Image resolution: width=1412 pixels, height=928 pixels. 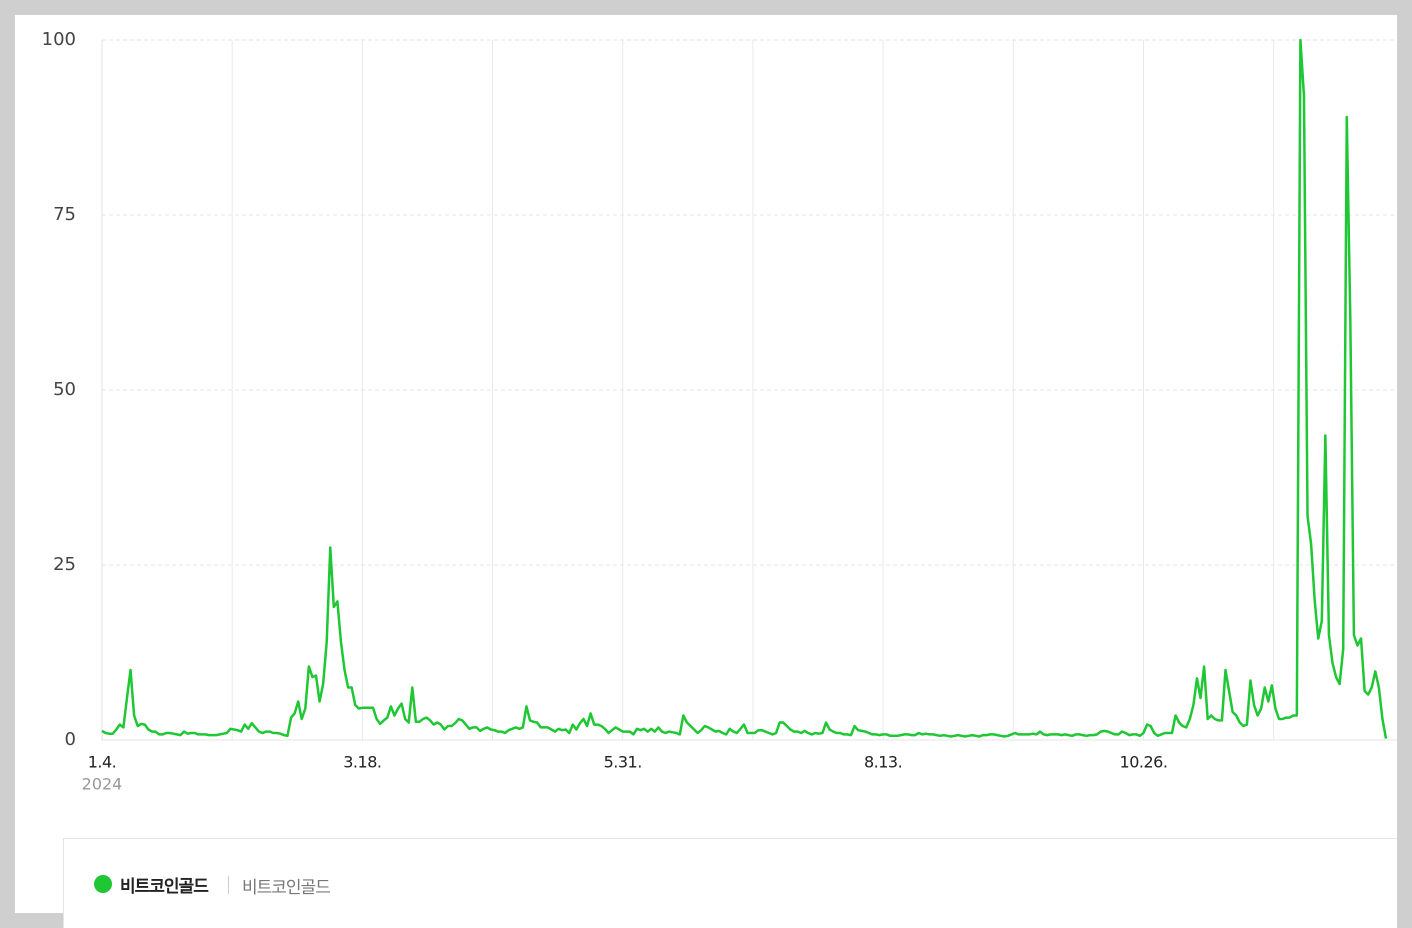 I want to click on legend-swatch, so click(x=103, y=884).